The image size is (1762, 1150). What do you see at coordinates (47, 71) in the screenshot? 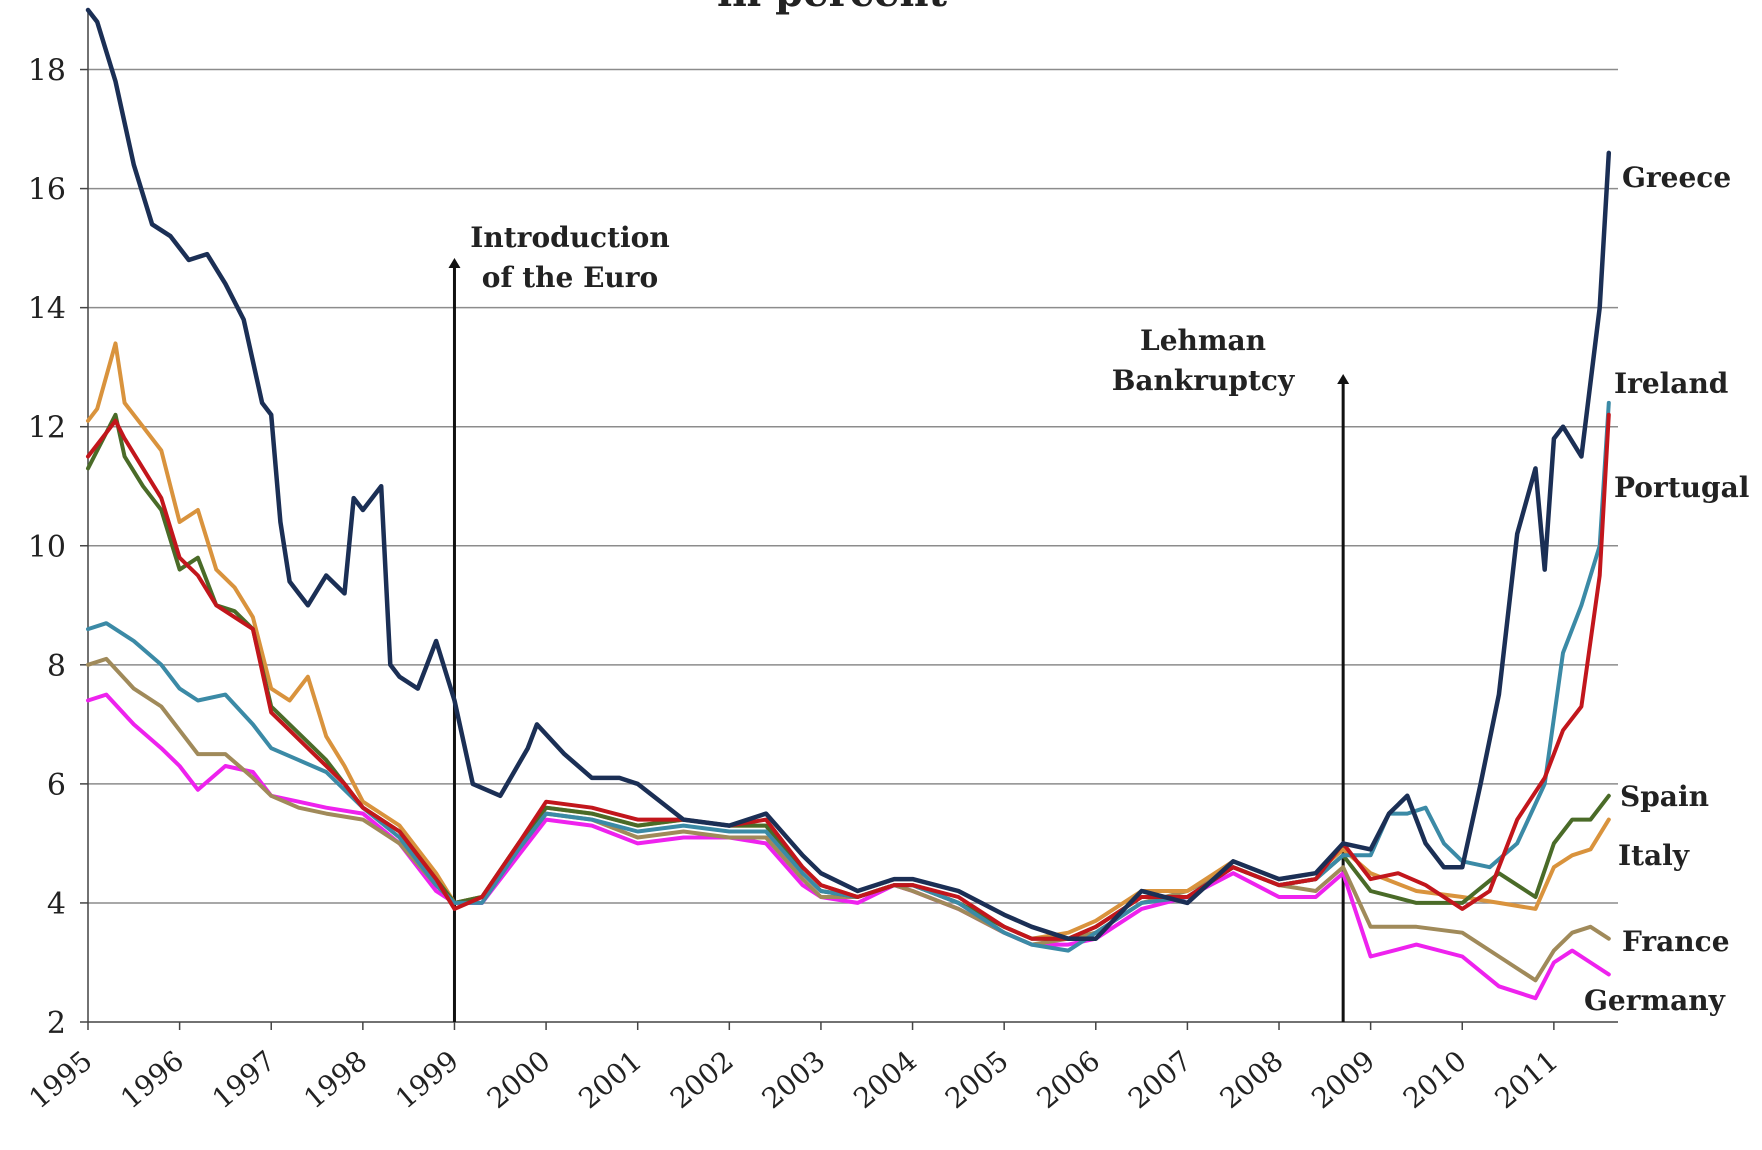
I see `y-tick-label: 18` at bounding box center [47, 71].